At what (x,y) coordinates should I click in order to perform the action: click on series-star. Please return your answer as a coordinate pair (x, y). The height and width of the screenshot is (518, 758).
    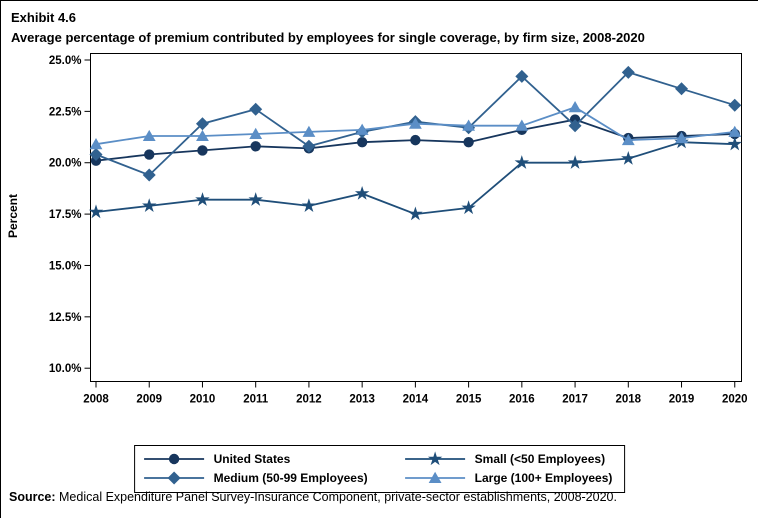
    Looking at the image, I should click on (415, 177).